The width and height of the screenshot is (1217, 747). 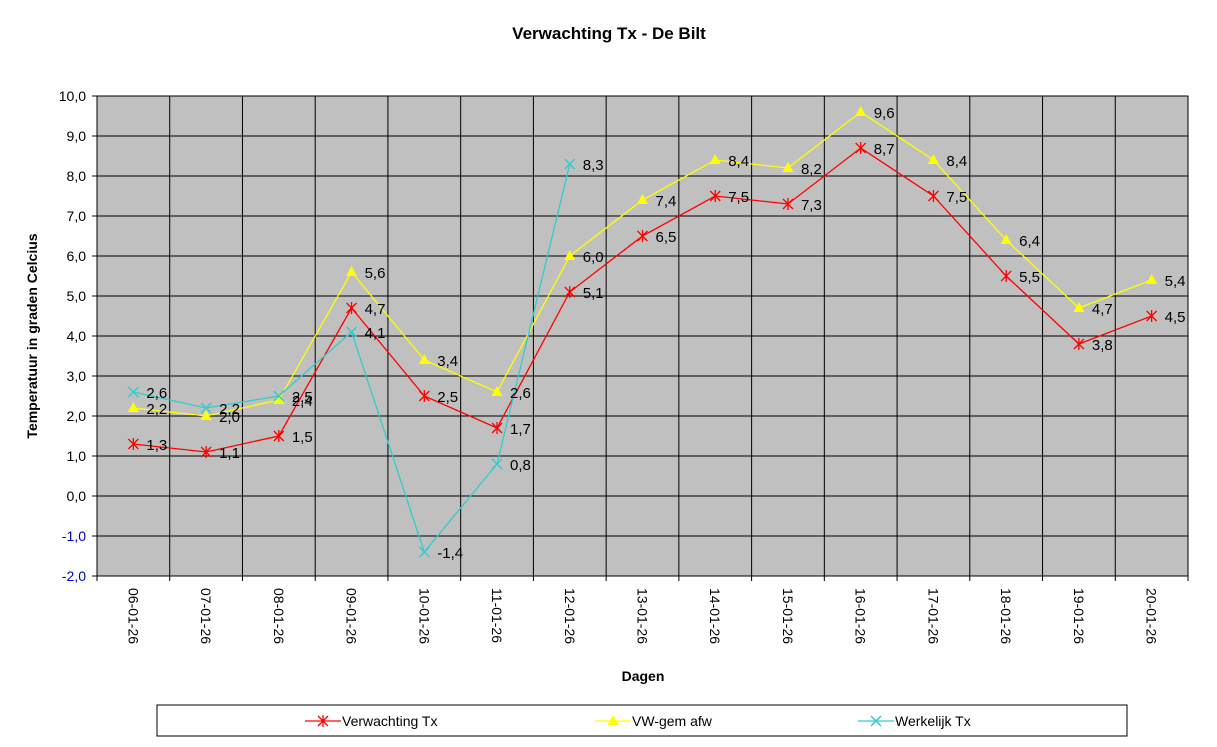 What do you see at coordinates (520, 429) in the screenshot?
I see `data-label: 1,7` at bounding box center [520, 429].